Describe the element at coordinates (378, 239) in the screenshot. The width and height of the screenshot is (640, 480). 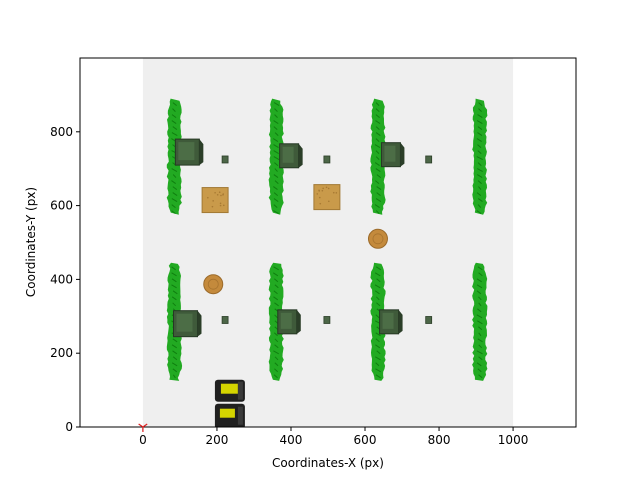
I see `barrel-ring` at that location.